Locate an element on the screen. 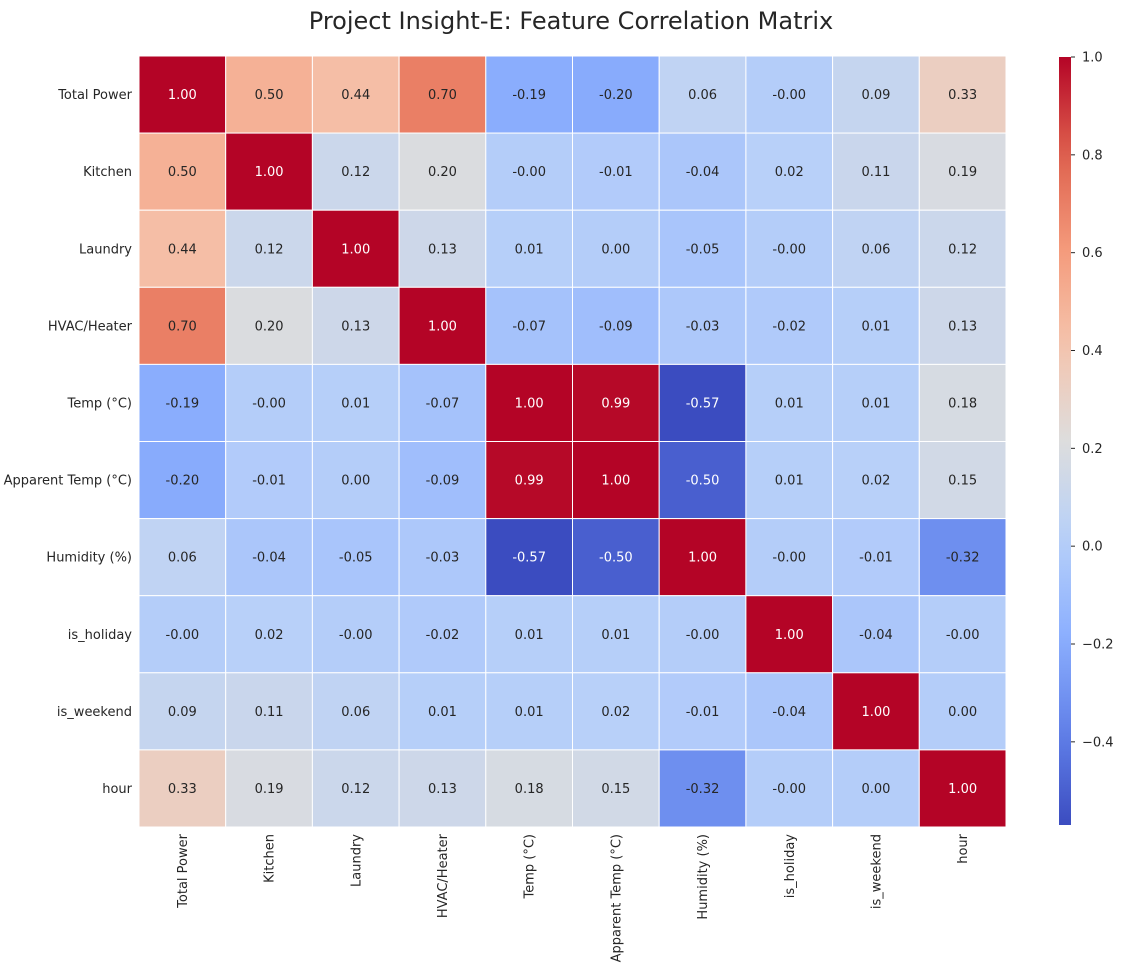  cell-value-label: -0.20 is located at coordinates (616, 95).